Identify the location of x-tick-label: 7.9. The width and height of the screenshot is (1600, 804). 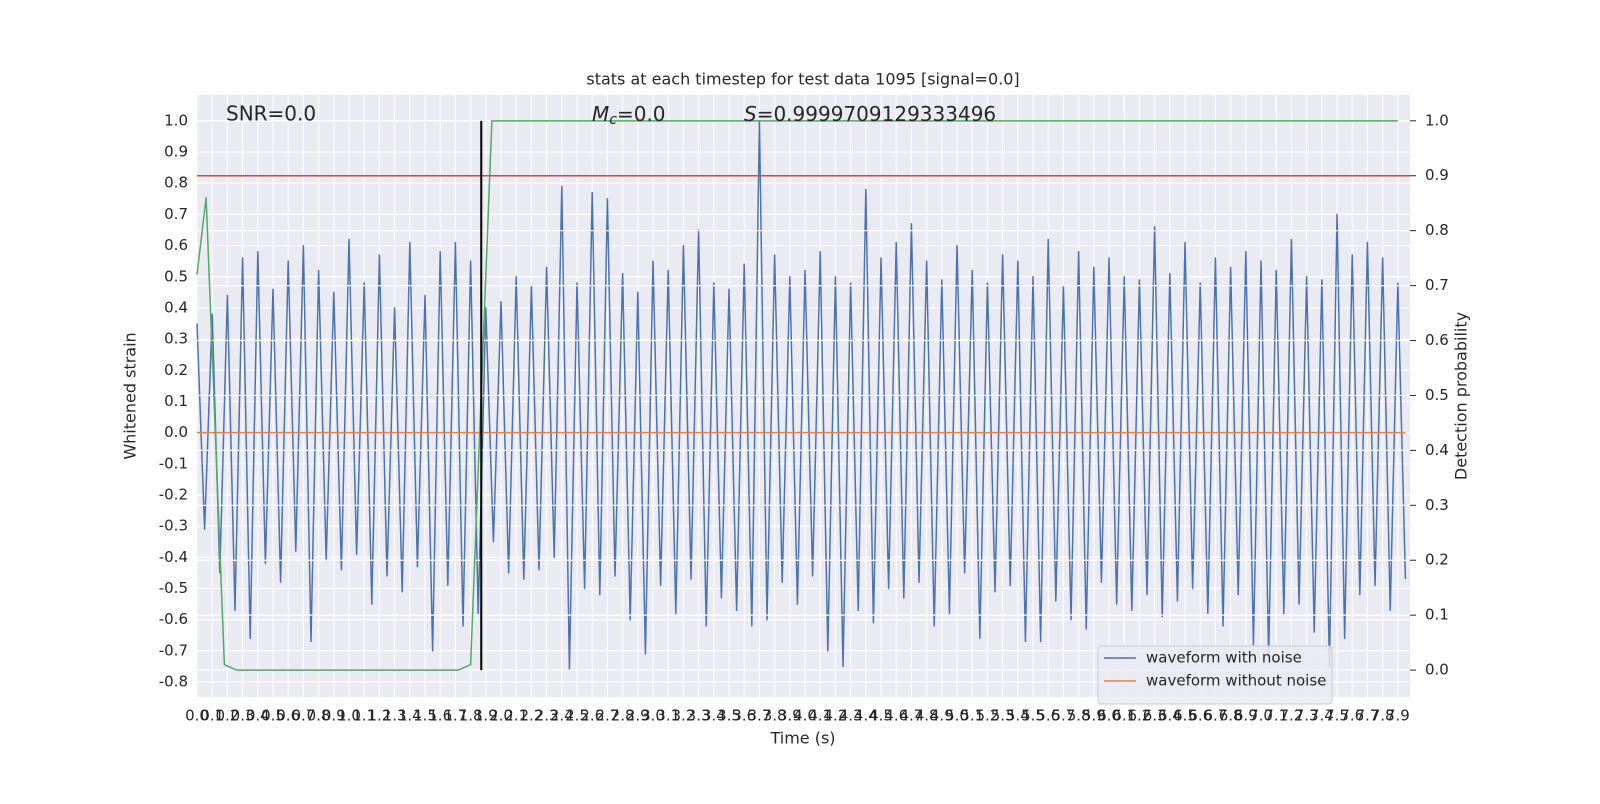
(1398, 716).